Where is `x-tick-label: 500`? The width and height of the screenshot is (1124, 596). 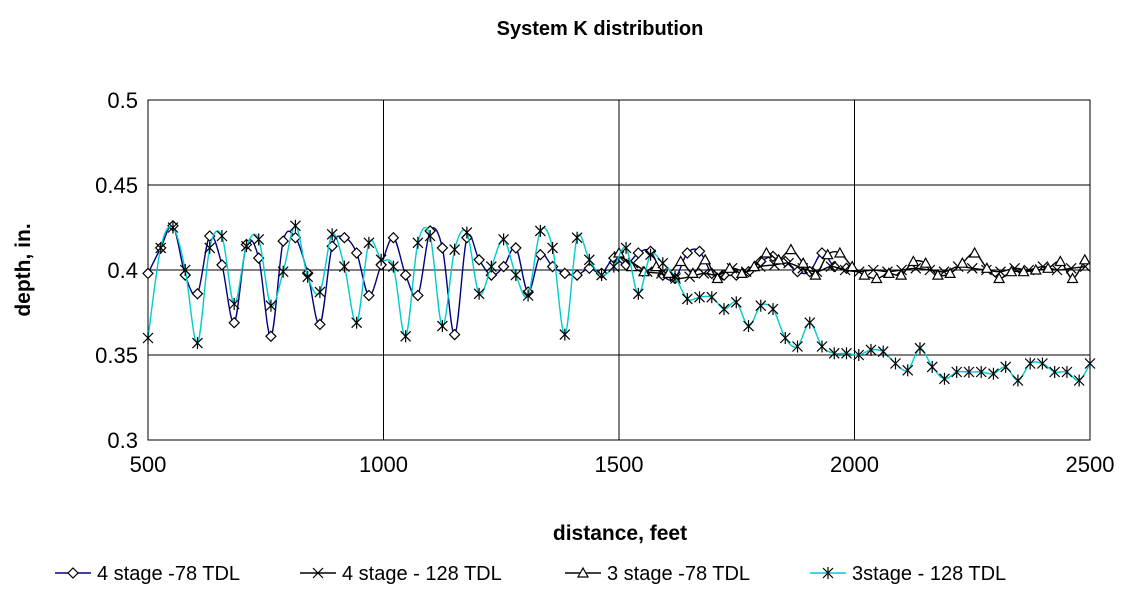 x-tick-label: 500 is located at coordinates (148, 464).